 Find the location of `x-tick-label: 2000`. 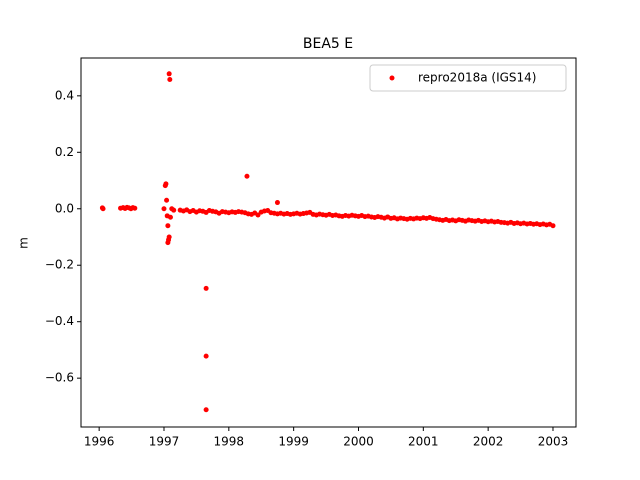

x-tick-label: 2000 is located at coordinates (358, 442).